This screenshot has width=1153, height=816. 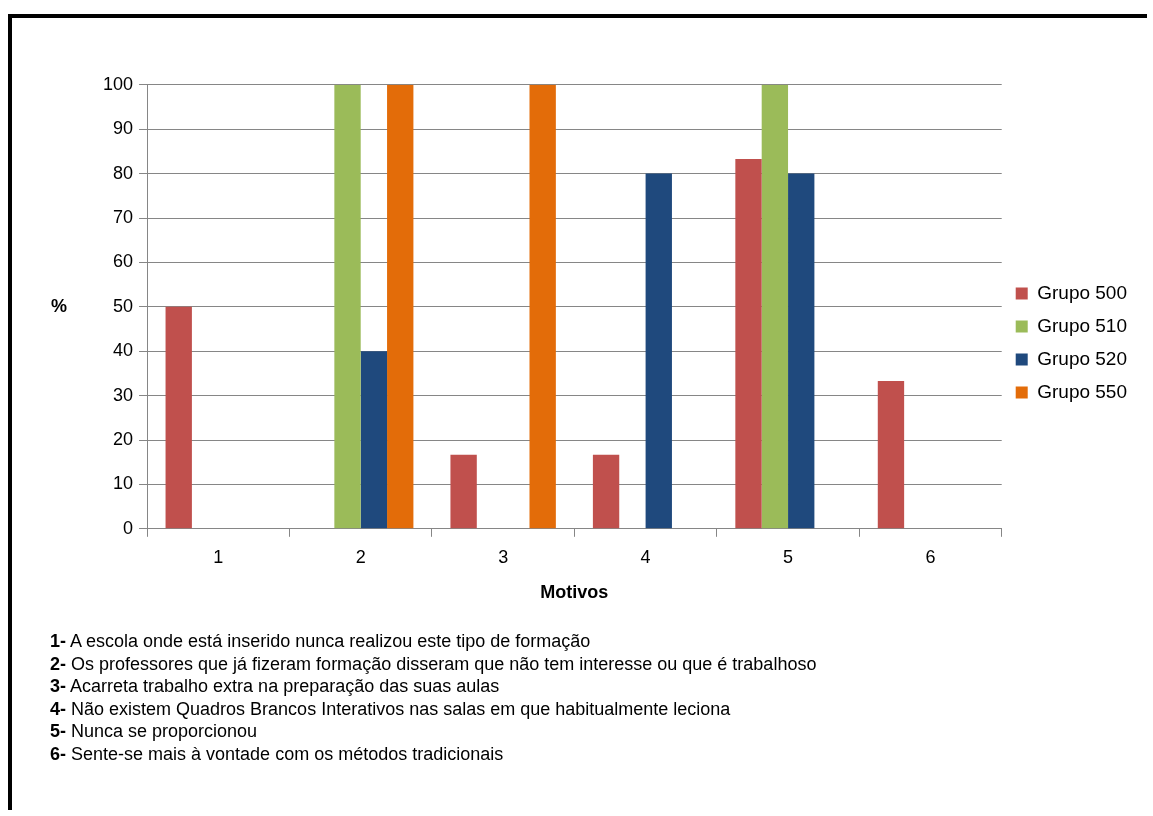 What do you see at coordinates (277, 753) in the screenshot?
I see `text: 6- Sente-se mais à vontade com os métodos tradicionais` at bounding box center [277, 753].